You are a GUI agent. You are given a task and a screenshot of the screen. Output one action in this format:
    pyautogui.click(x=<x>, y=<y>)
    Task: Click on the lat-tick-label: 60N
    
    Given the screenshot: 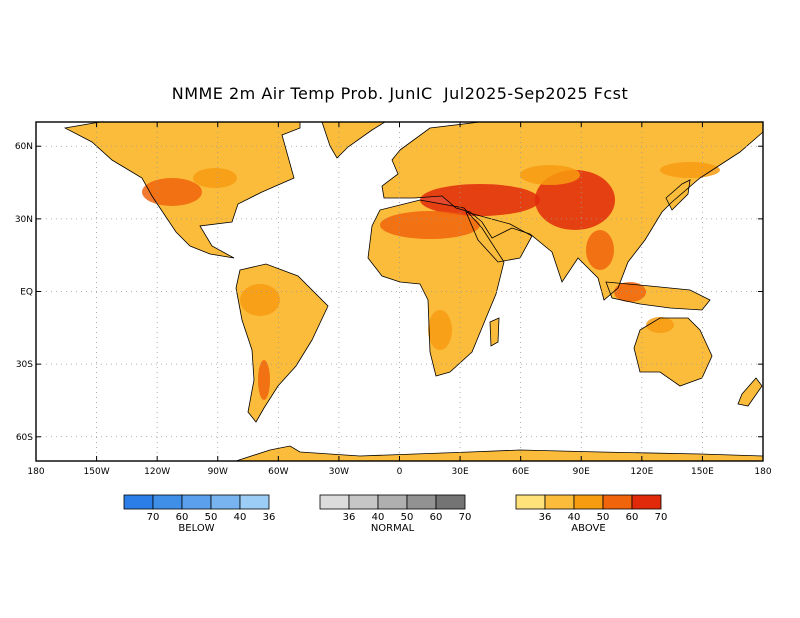 What is the action you would take?
    pyautogui.click(x=24, y=147)
    